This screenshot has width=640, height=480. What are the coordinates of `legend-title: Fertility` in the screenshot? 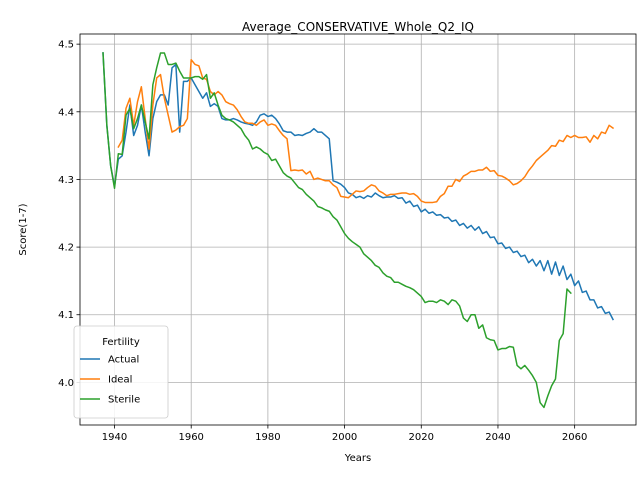 It's located at (121, 342).